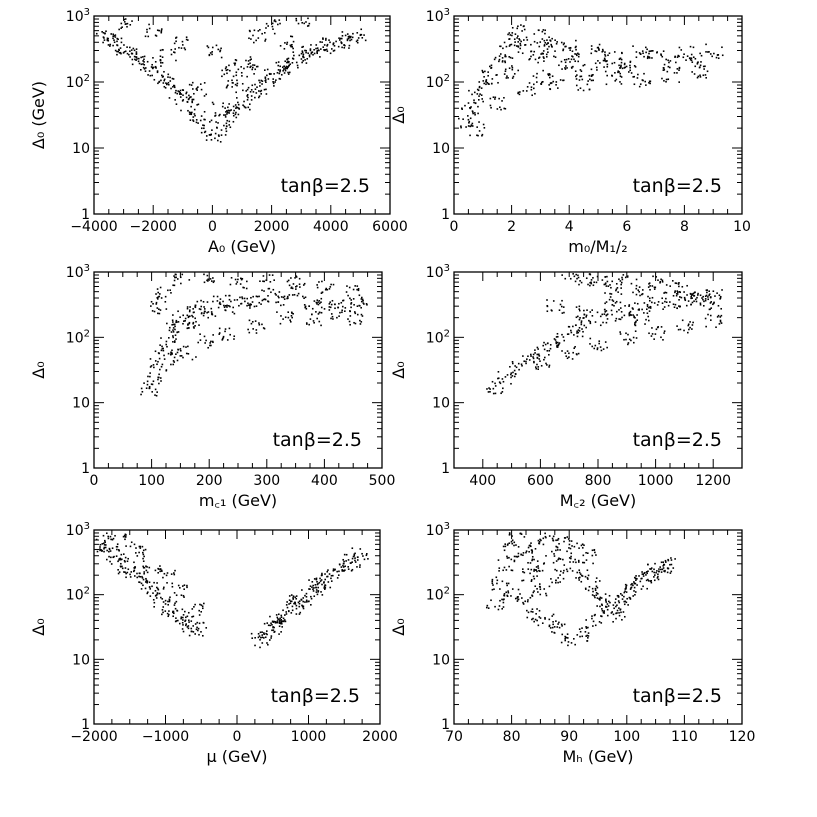 The width and height of the screenshot is (817, 817). What do you see at coordinates (677, 440) in the screenshot?
I see `annotation-tanbeta: tanβ=2.5` at bounding box center [677, 440].